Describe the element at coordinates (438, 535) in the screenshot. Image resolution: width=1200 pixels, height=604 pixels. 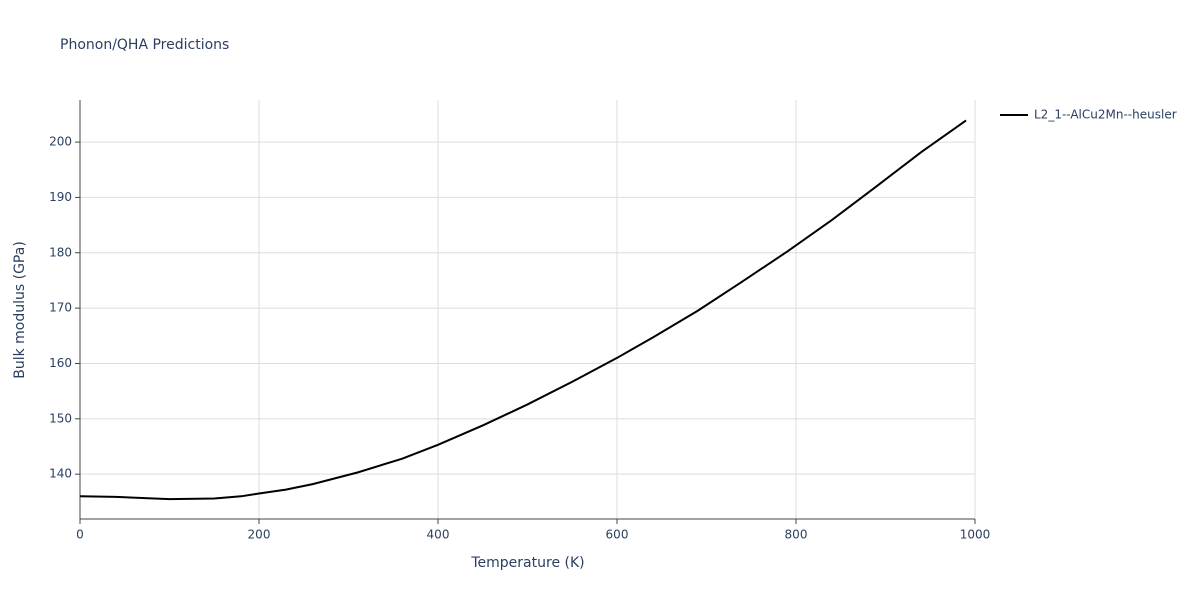
I see `x-tick-label: 400` at that location.